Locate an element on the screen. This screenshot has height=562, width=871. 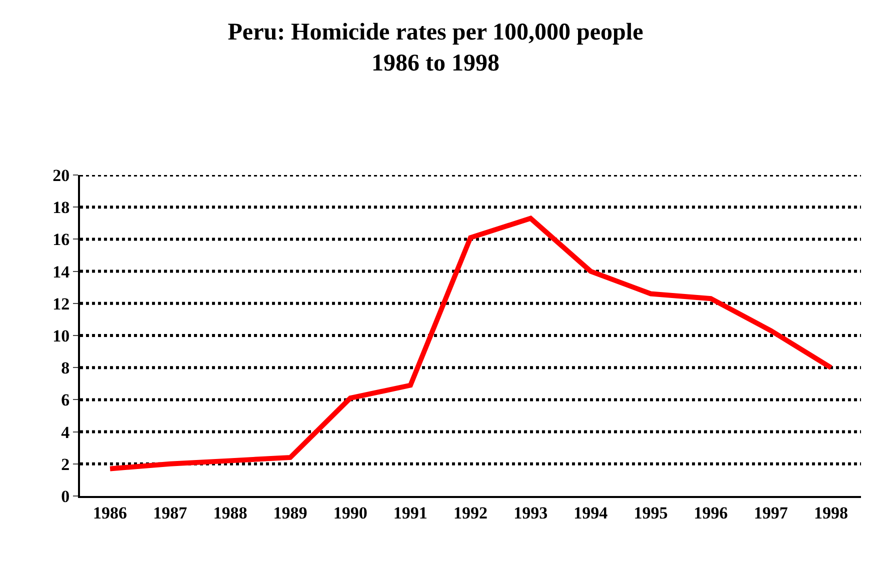
y-tick-label: 8 is located at coordinates (65, 368).